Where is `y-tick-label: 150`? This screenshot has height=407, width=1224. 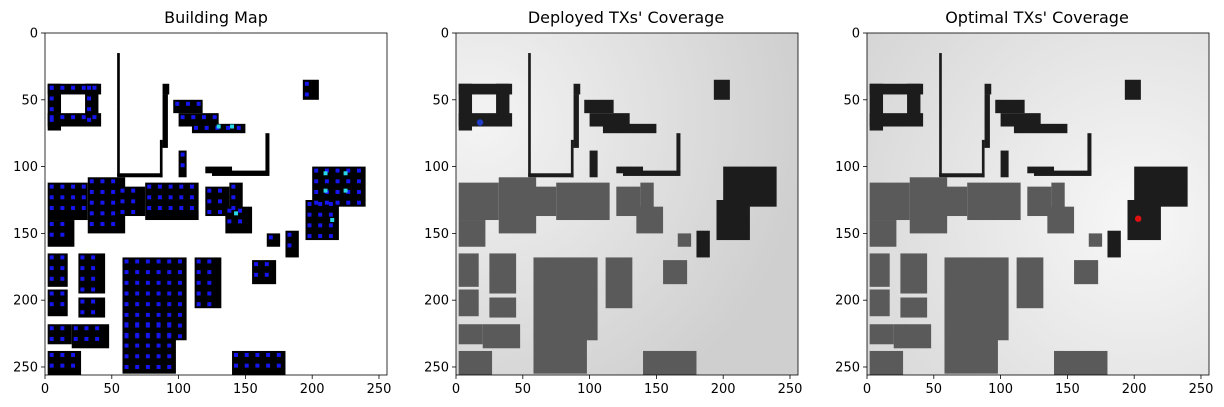 y-tick-label: 150 is located at coordinates (436, 234).